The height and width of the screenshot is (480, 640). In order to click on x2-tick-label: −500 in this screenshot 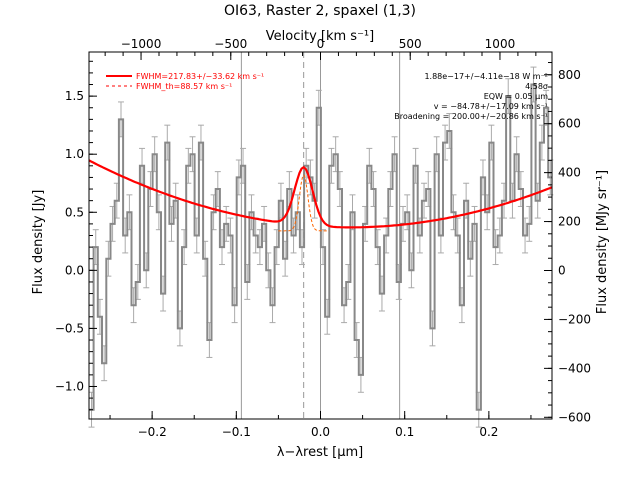, I will do `click(230, 44)`.